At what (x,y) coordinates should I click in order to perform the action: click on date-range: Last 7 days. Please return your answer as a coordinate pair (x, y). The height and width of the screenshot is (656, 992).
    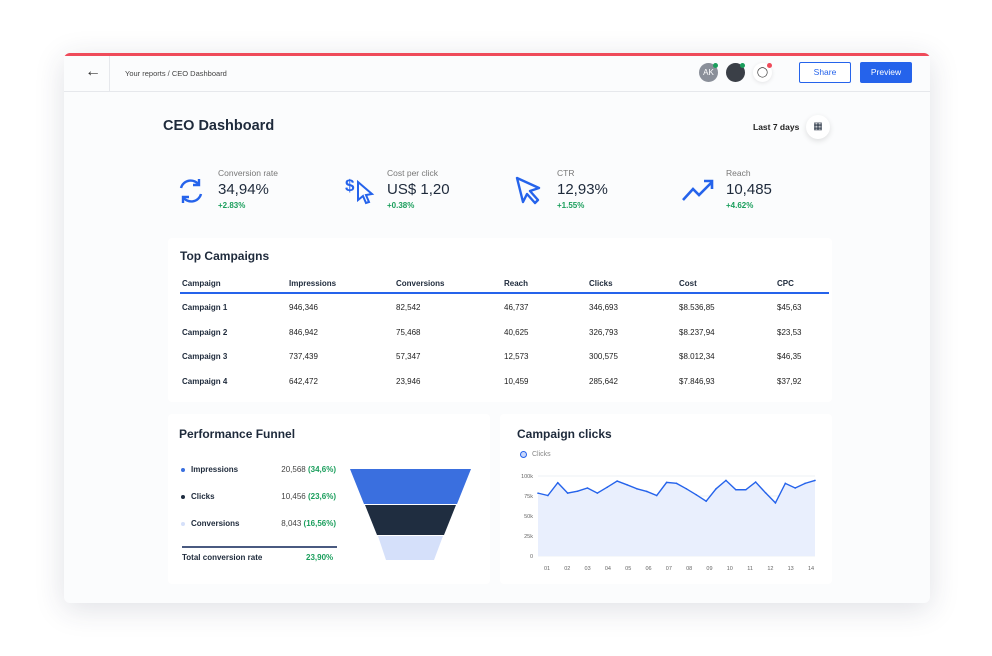
    Looking at the image, I should click on (776, 127).